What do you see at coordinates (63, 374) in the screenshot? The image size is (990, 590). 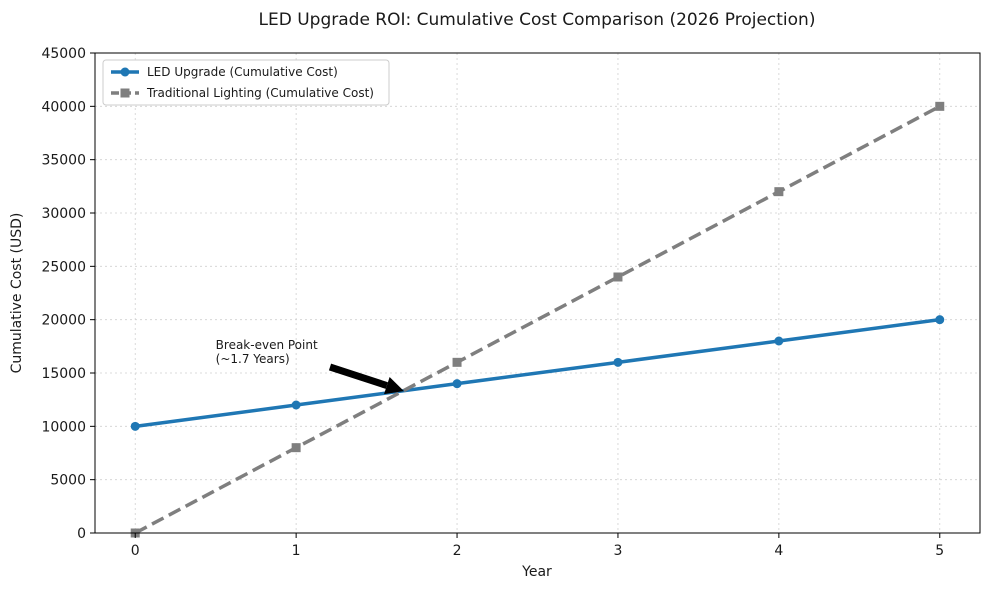 I see `y-tick-label: 15000` at bounding box center [63, 374].